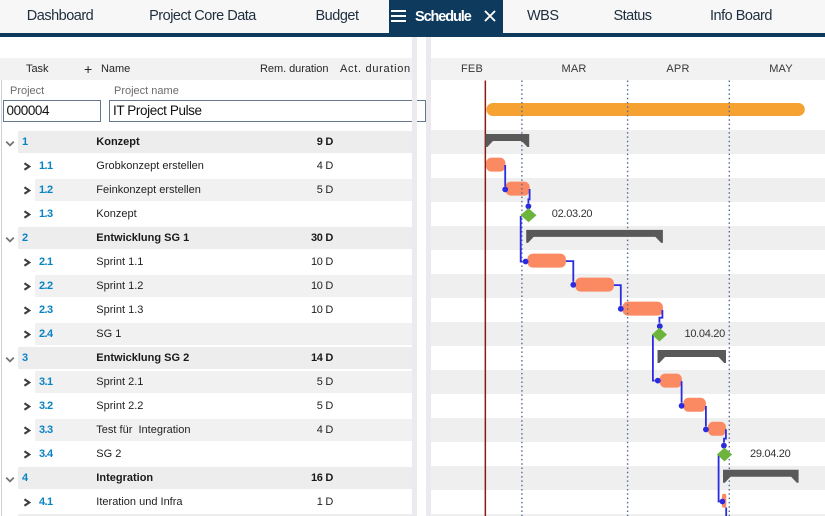 This screenshot has width=825, height=516. What do you see at coordinates (770, 454) in the screenshot?
I see `svg-text: 29.04.20` at bounding box center [770, 454].